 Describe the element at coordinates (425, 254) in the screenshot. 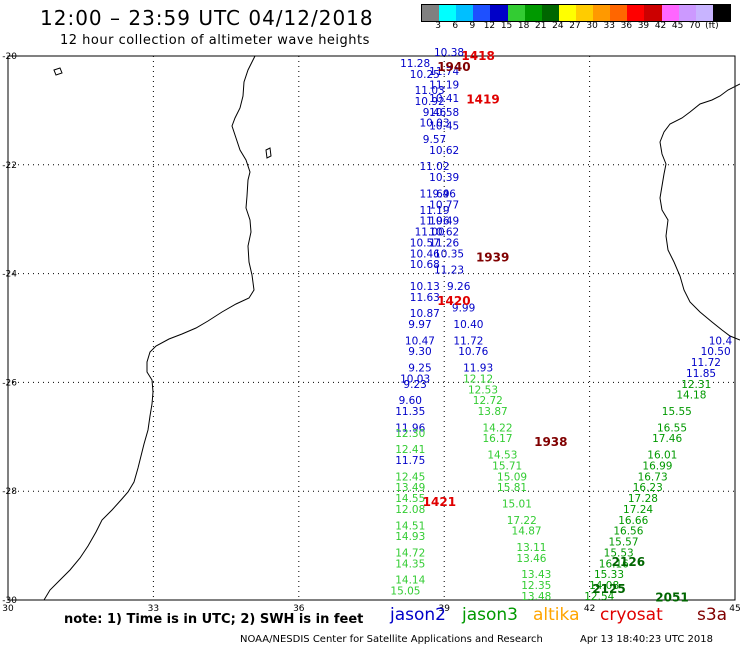

I see `wave-height-value: 10.46` at that location.